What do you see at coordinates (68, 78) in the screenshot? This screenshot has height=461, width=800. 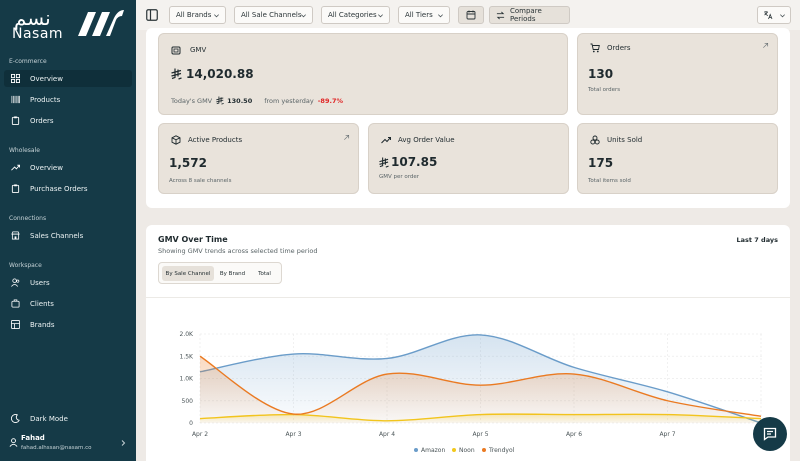 I see `sidebar-item-ecommerce-overview: Overview` at bounding box center [68, 78].